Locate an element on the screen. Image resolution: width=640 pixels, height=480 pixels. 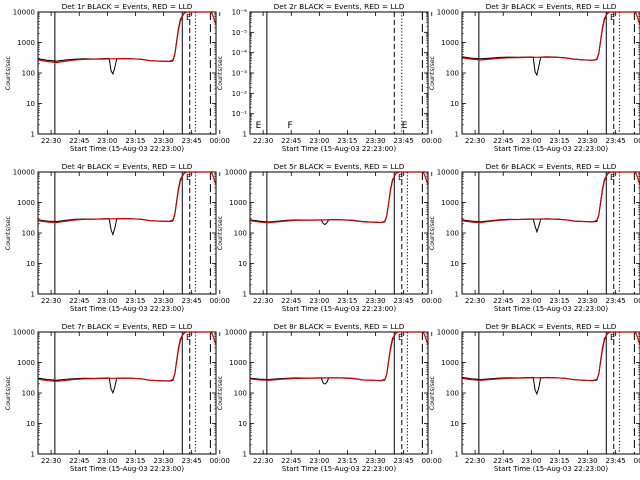
y-tick-label: 10⁻¹ is located at coordinates (240, 114).